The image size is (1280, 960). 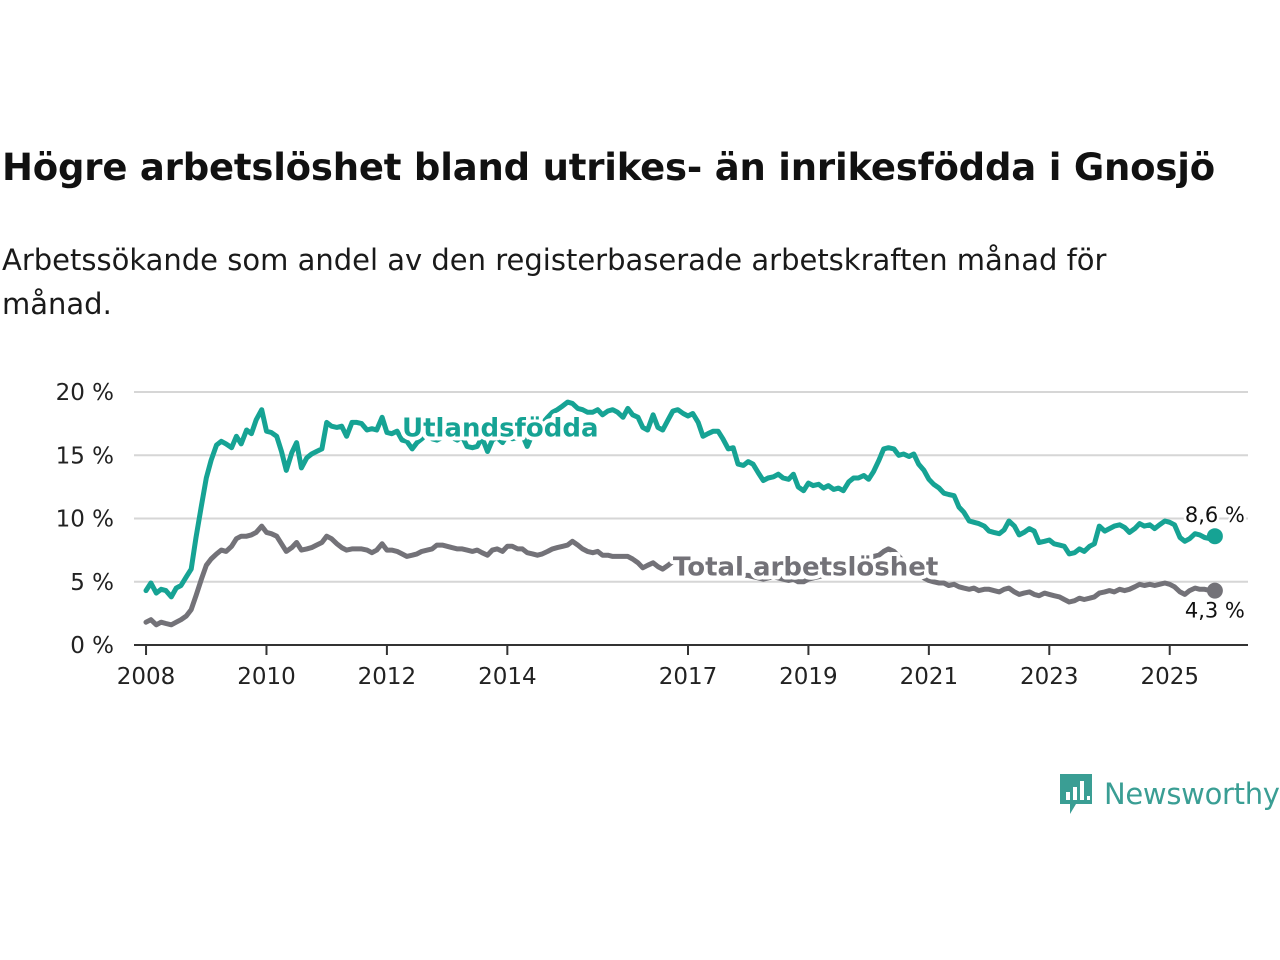 I want to click on x-tick-label: 2014, so click(x=507, y=677).